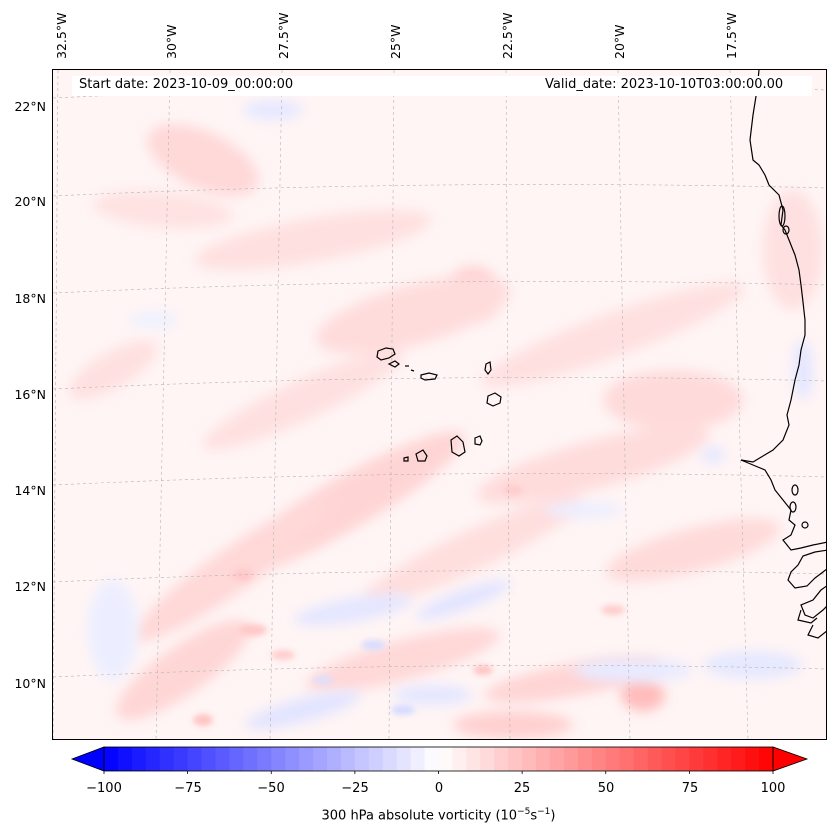  Describe the element at coordinates (283, 35) in the screenshot. I see `lon-label: 27.5°W` at that location.